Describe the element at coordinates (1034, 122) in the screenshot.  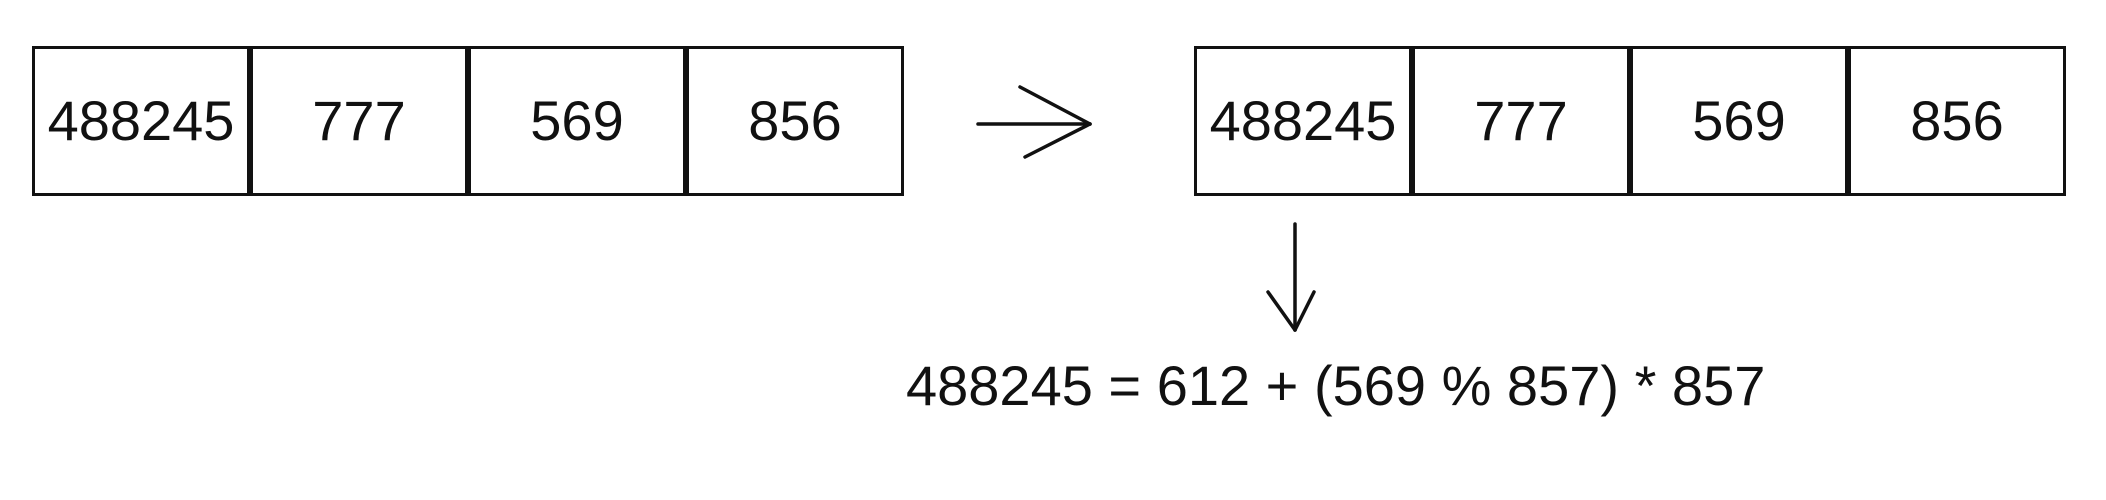
I see `right-arrow-icon` at that location.